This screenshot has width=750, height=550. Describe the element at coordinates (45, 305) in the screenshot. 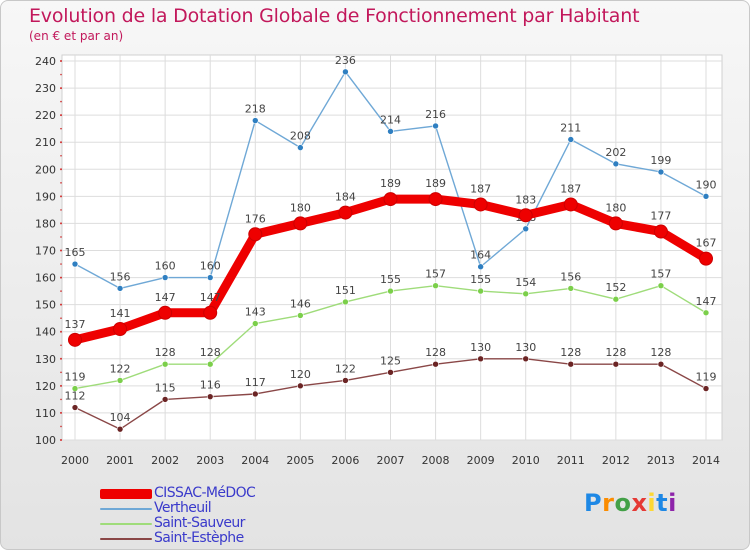

I see `y-tick-label: 150` at that location.